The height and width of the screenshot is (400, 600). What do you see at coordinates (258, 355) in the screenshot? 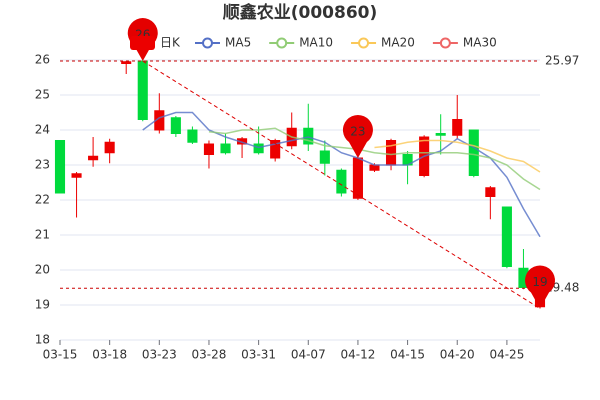
I see `x-tick-label: 03-31` at bounding box center [258, 355].